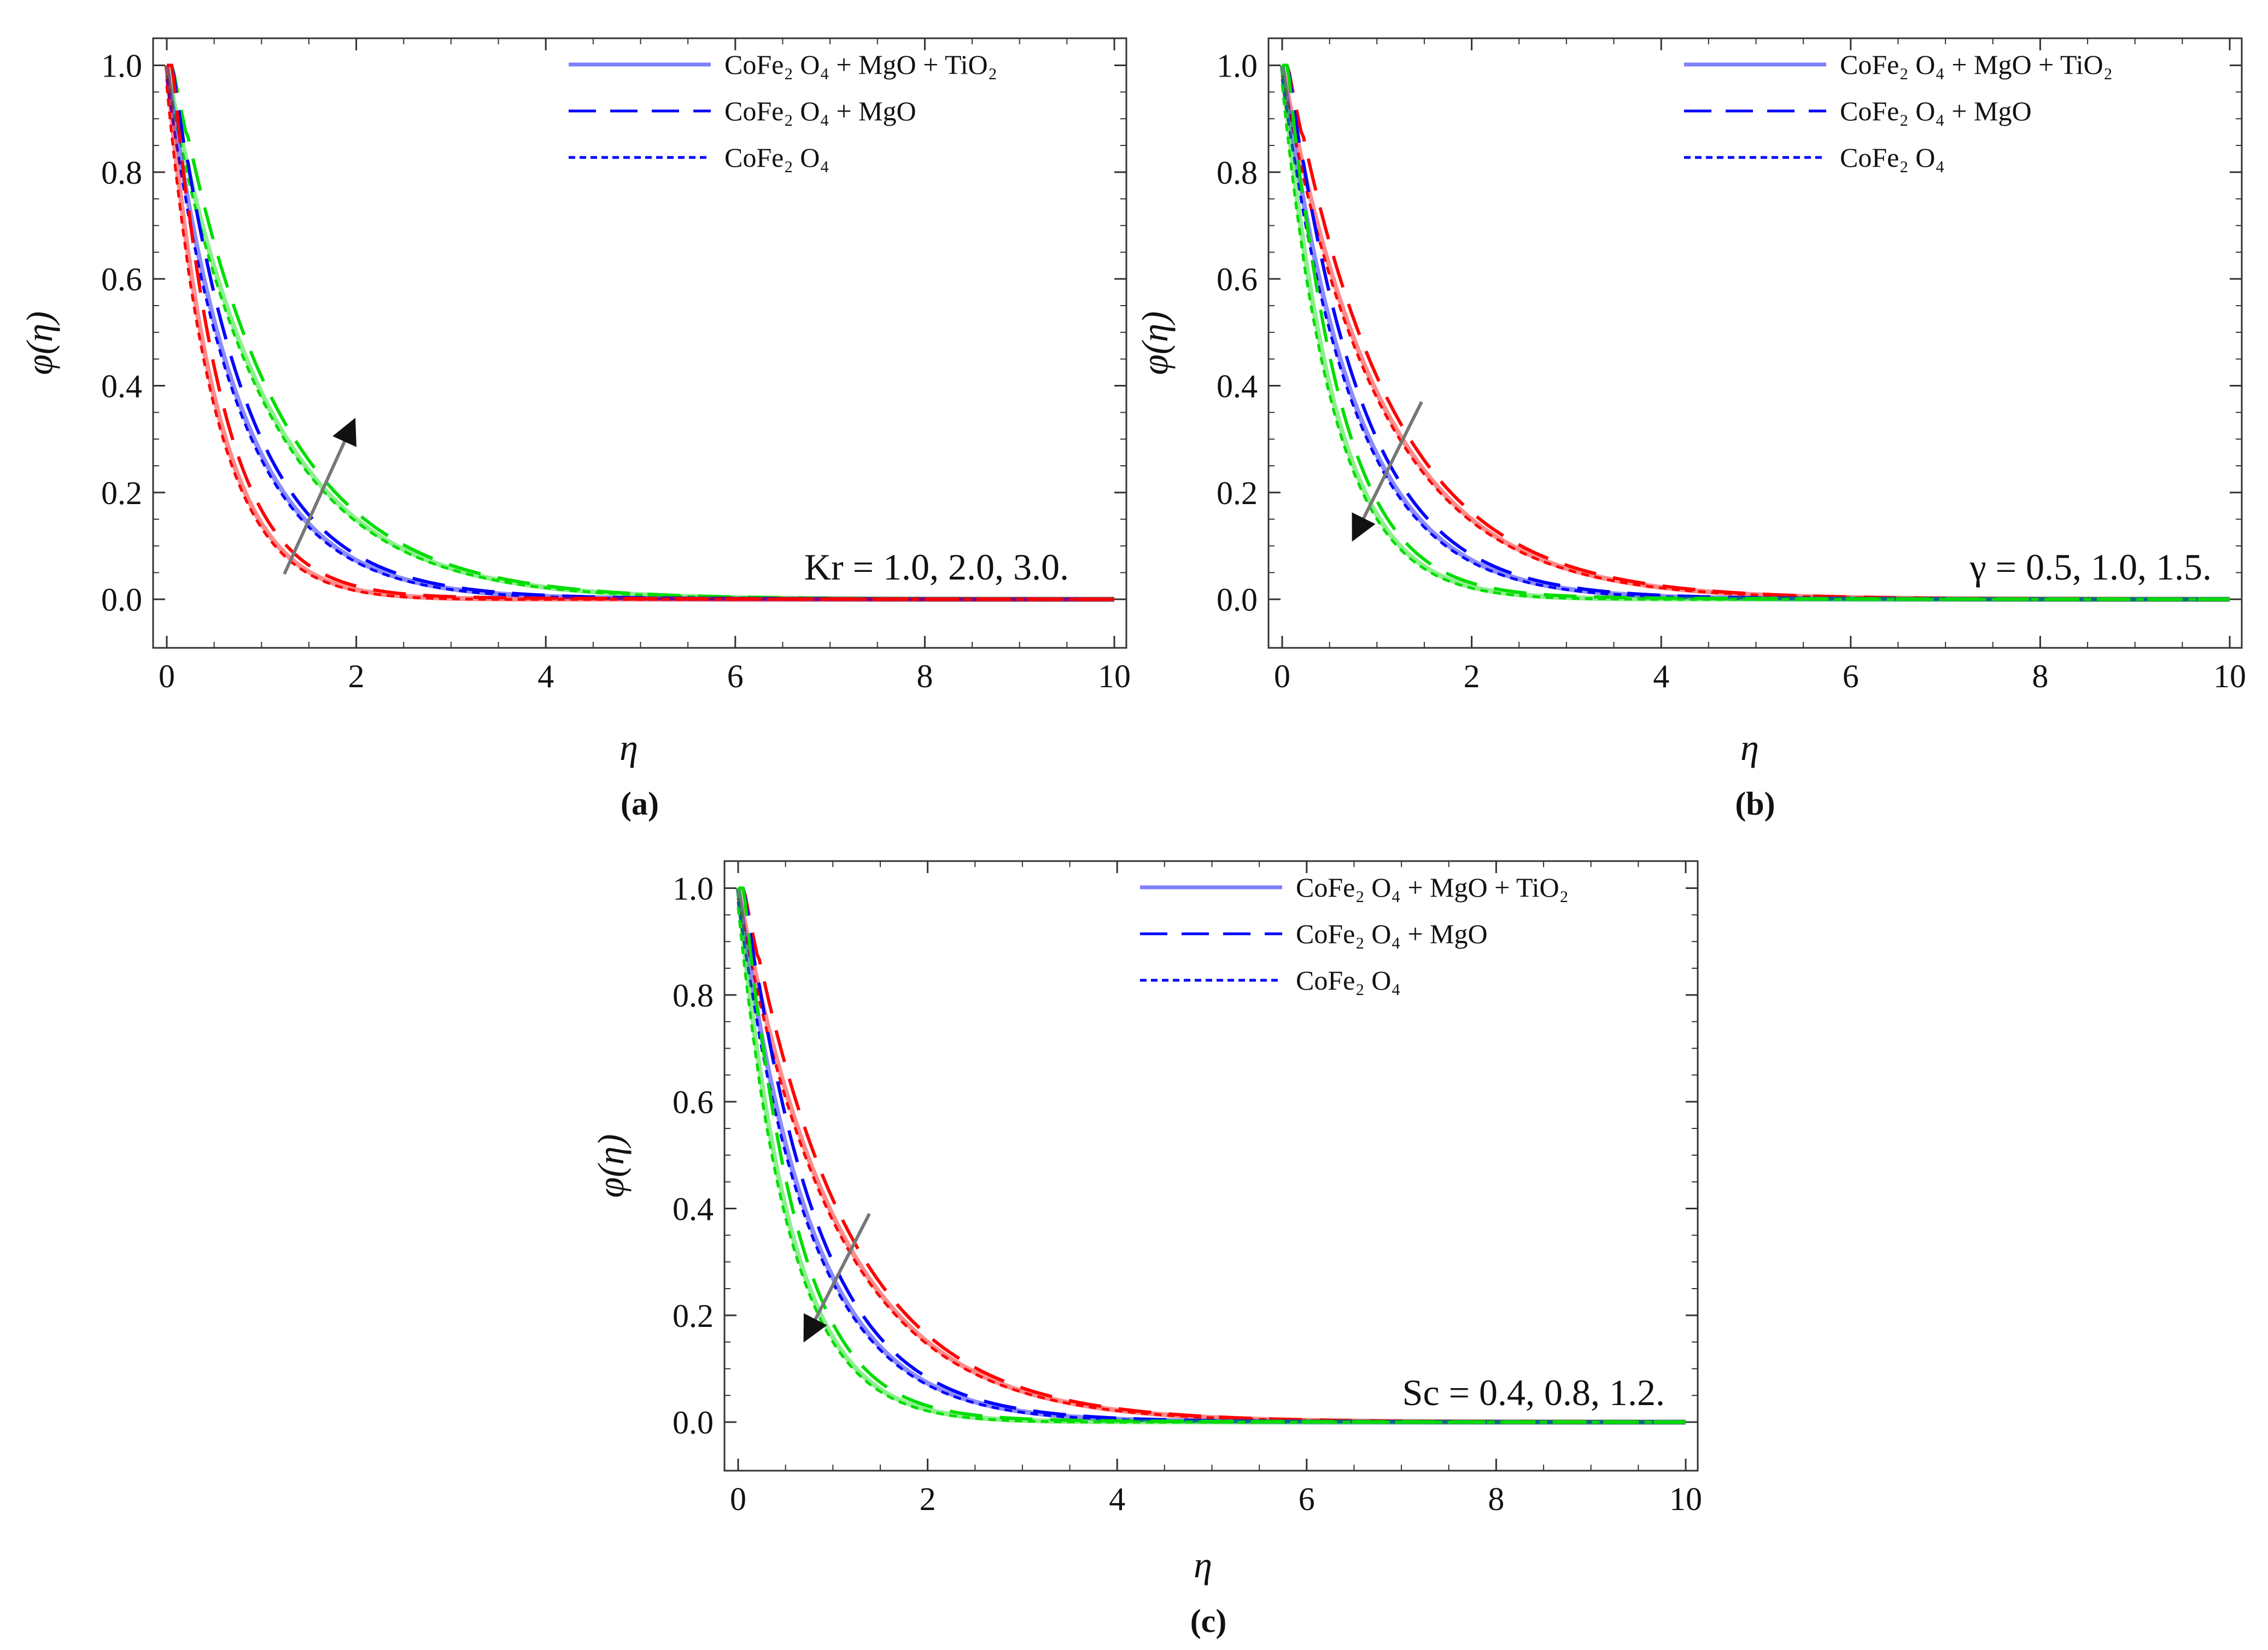 The image size is (2268, 1650). Describe the element at coordinates (2090, 567) in the screenshot. I see `parameter-annotation: γ = 0.5, 1.0, 1.5.` at that location.